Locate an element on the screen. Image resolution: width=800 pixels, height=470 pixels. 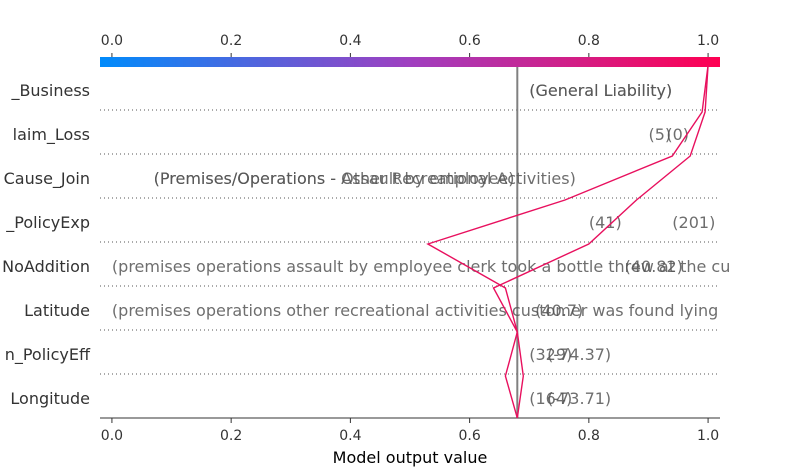
bottom-tick-label: 0.8 is located at coordinates (589, 436).